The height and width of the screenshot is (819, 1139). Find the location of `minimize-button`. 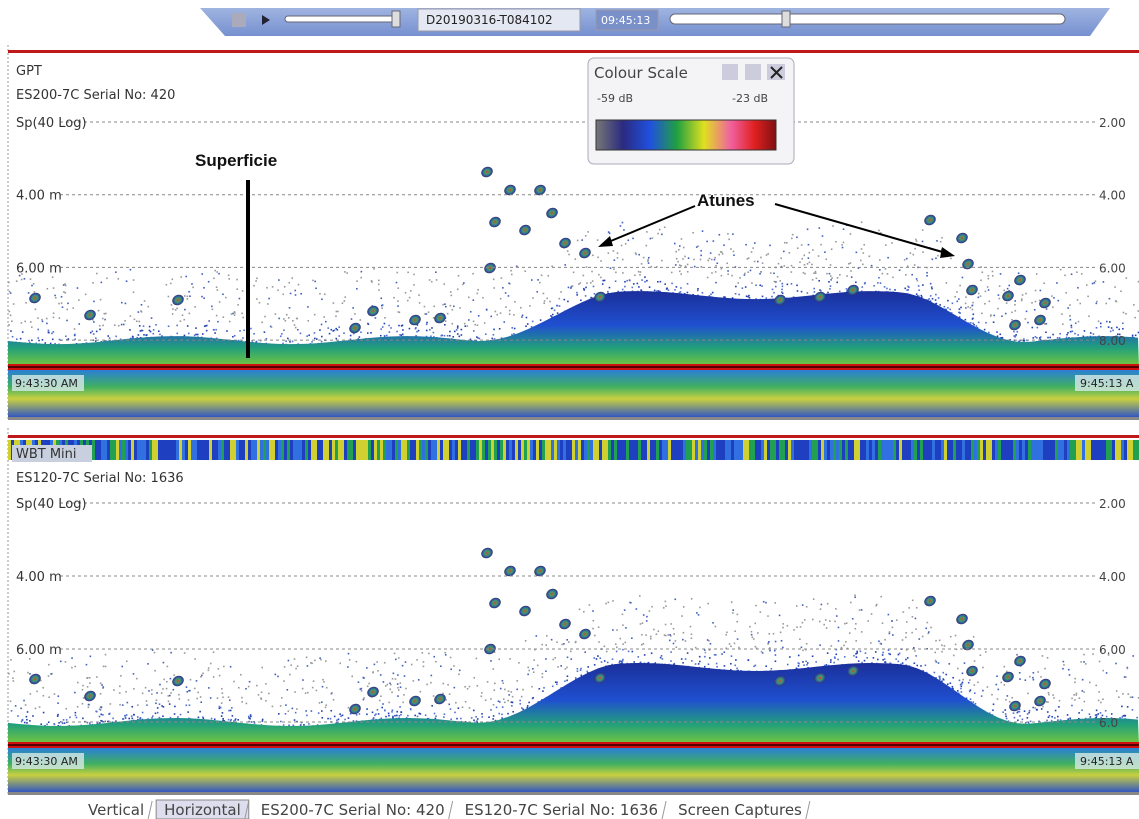

minimize-button is located at coordinates (753, 72).